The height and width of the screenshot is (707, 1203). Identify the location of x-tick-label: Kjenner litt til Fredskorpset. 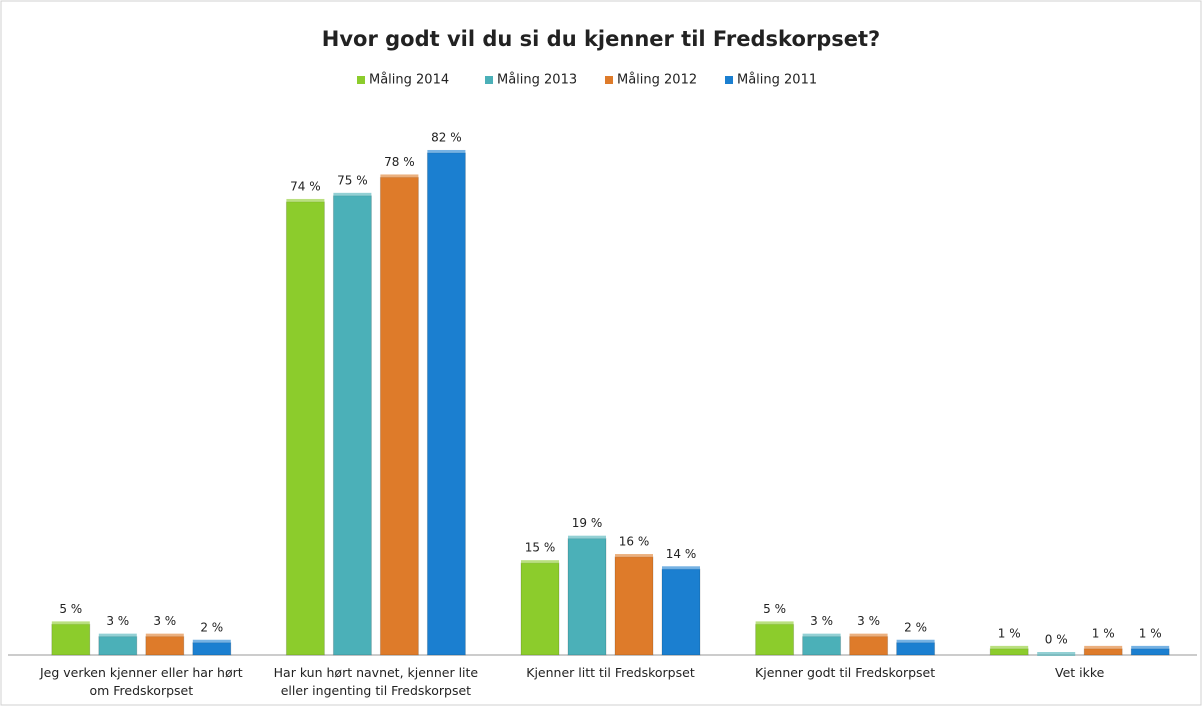
(610, 672).